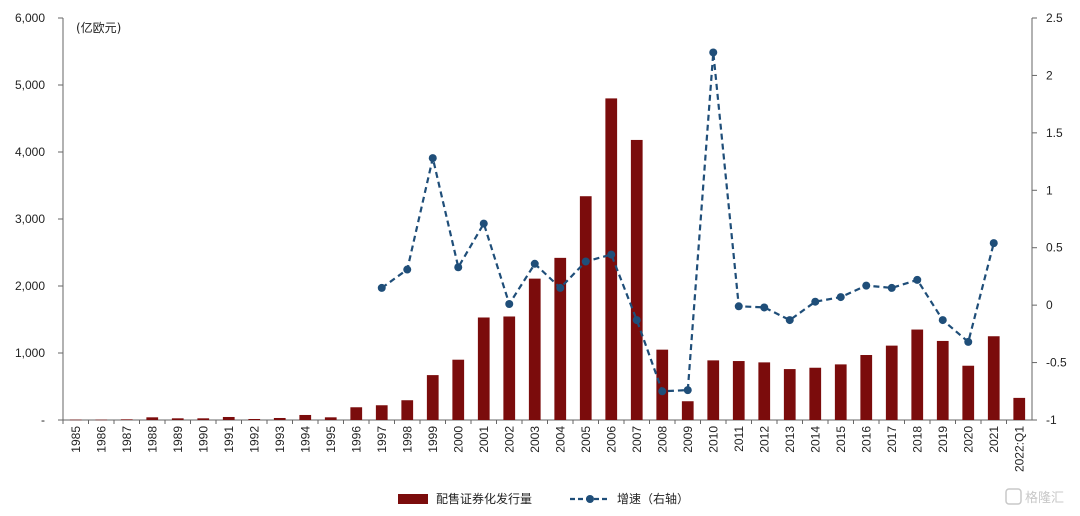  Describe the element at coordinates (382, 439) in the screenshot. I see `x-axis-tick-label: 1997` at that location.